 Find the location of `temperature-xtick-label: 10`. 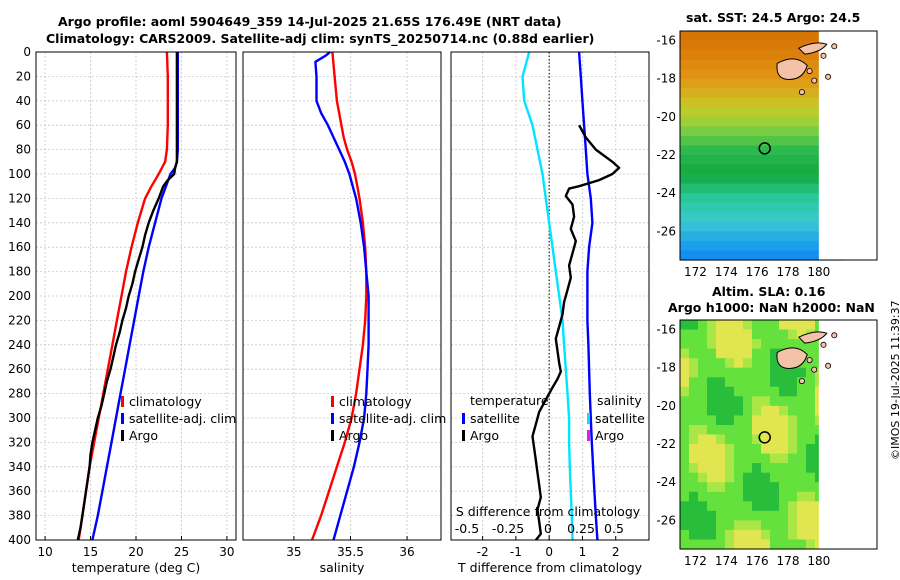

temperature-xtick-label: 10 is located at coordinates (44, 552).